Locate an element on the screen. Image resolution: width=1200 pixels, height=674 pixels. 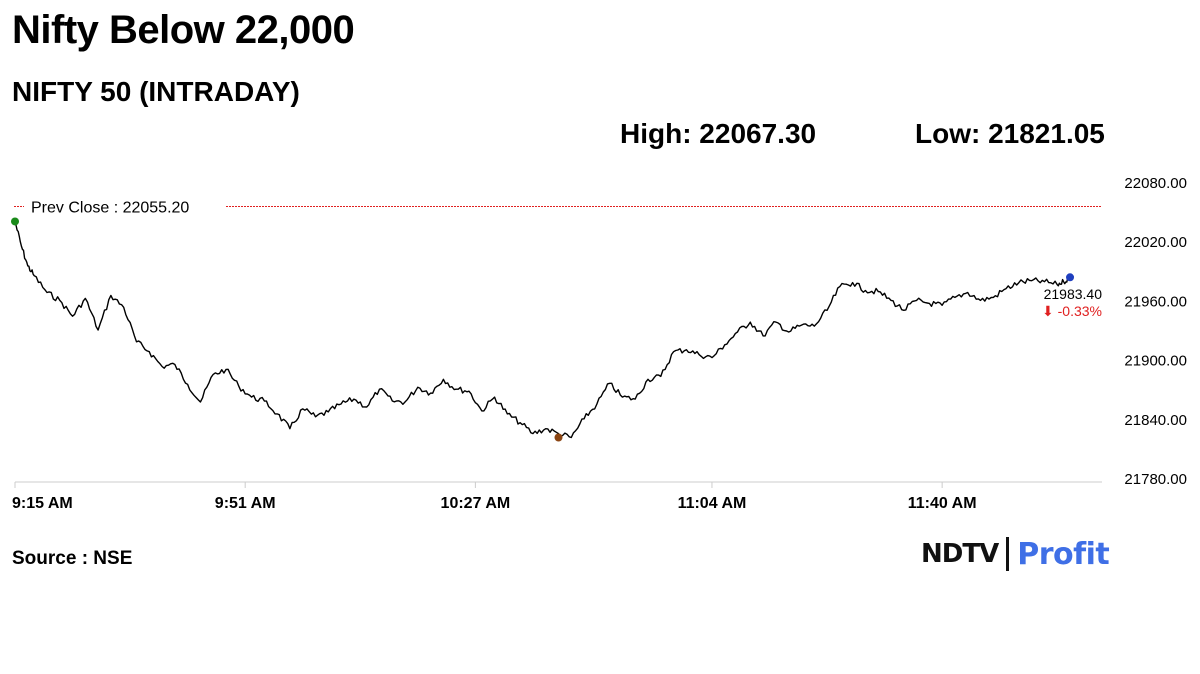
logo-product: Profit is located at coordinates (1063, 554).